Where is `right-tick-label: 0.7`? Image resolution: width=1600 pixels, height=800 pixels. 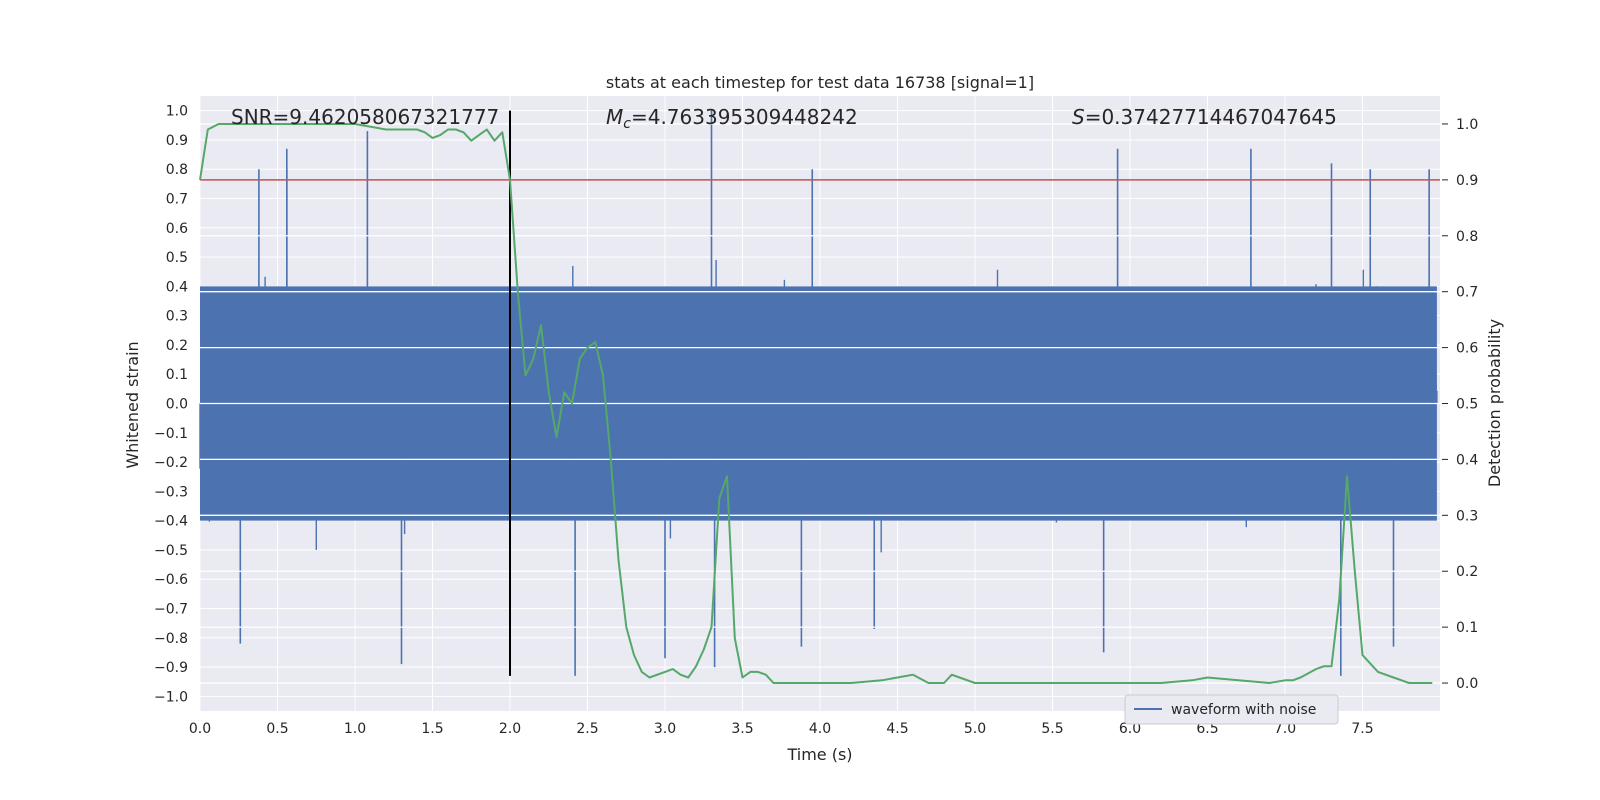 right-tick-label: 0.7 is located at coordinates (1467, 293).